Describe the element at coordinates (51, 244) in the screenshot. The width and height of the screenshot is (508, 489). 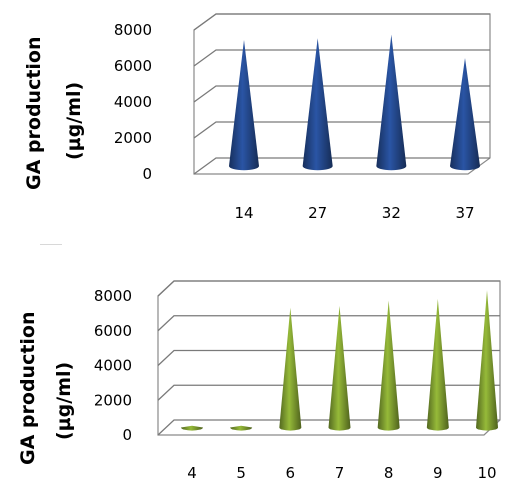
I see `divider-mark` at that location.